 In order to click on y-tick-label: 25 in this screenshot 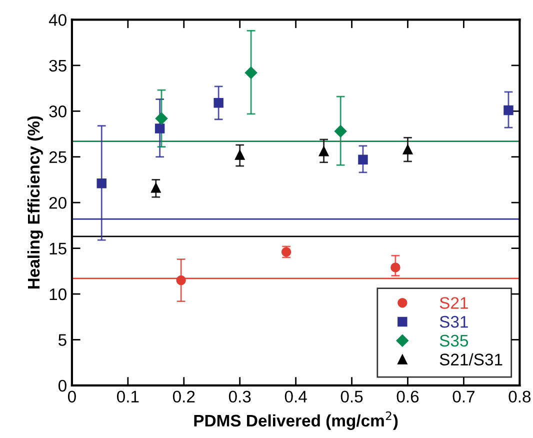, I will do `click(57, 157)`.